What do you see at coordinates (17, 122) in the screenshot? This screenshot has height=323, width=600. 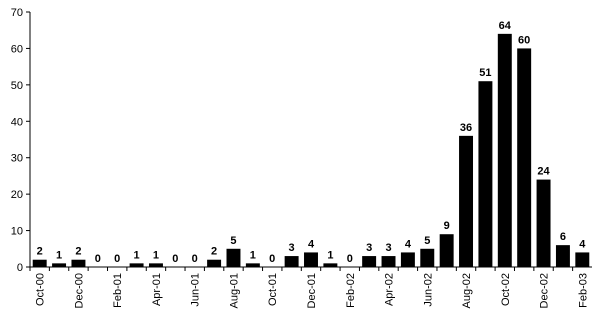 I see `y-tick-label: 40` at bounding box center [17, 122].